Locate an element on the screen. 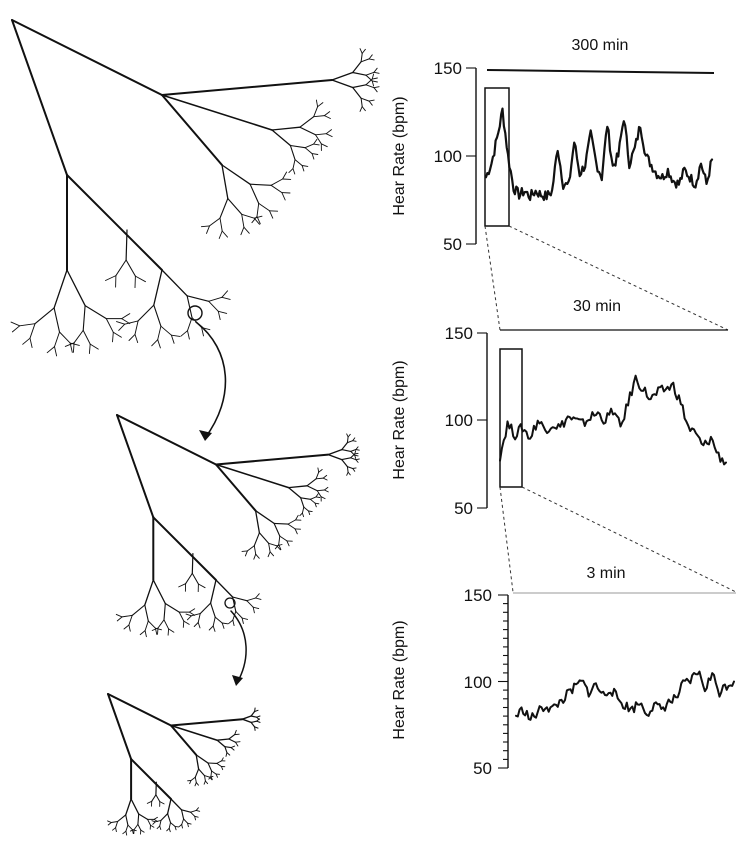  tick-label-2-100: 100 is located at coordinates (459, 420).